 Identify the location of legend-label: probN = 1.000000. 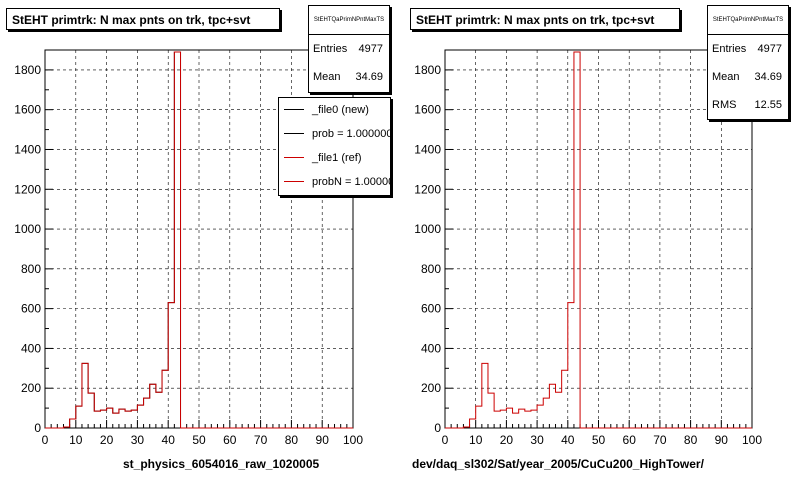
(351, 182).